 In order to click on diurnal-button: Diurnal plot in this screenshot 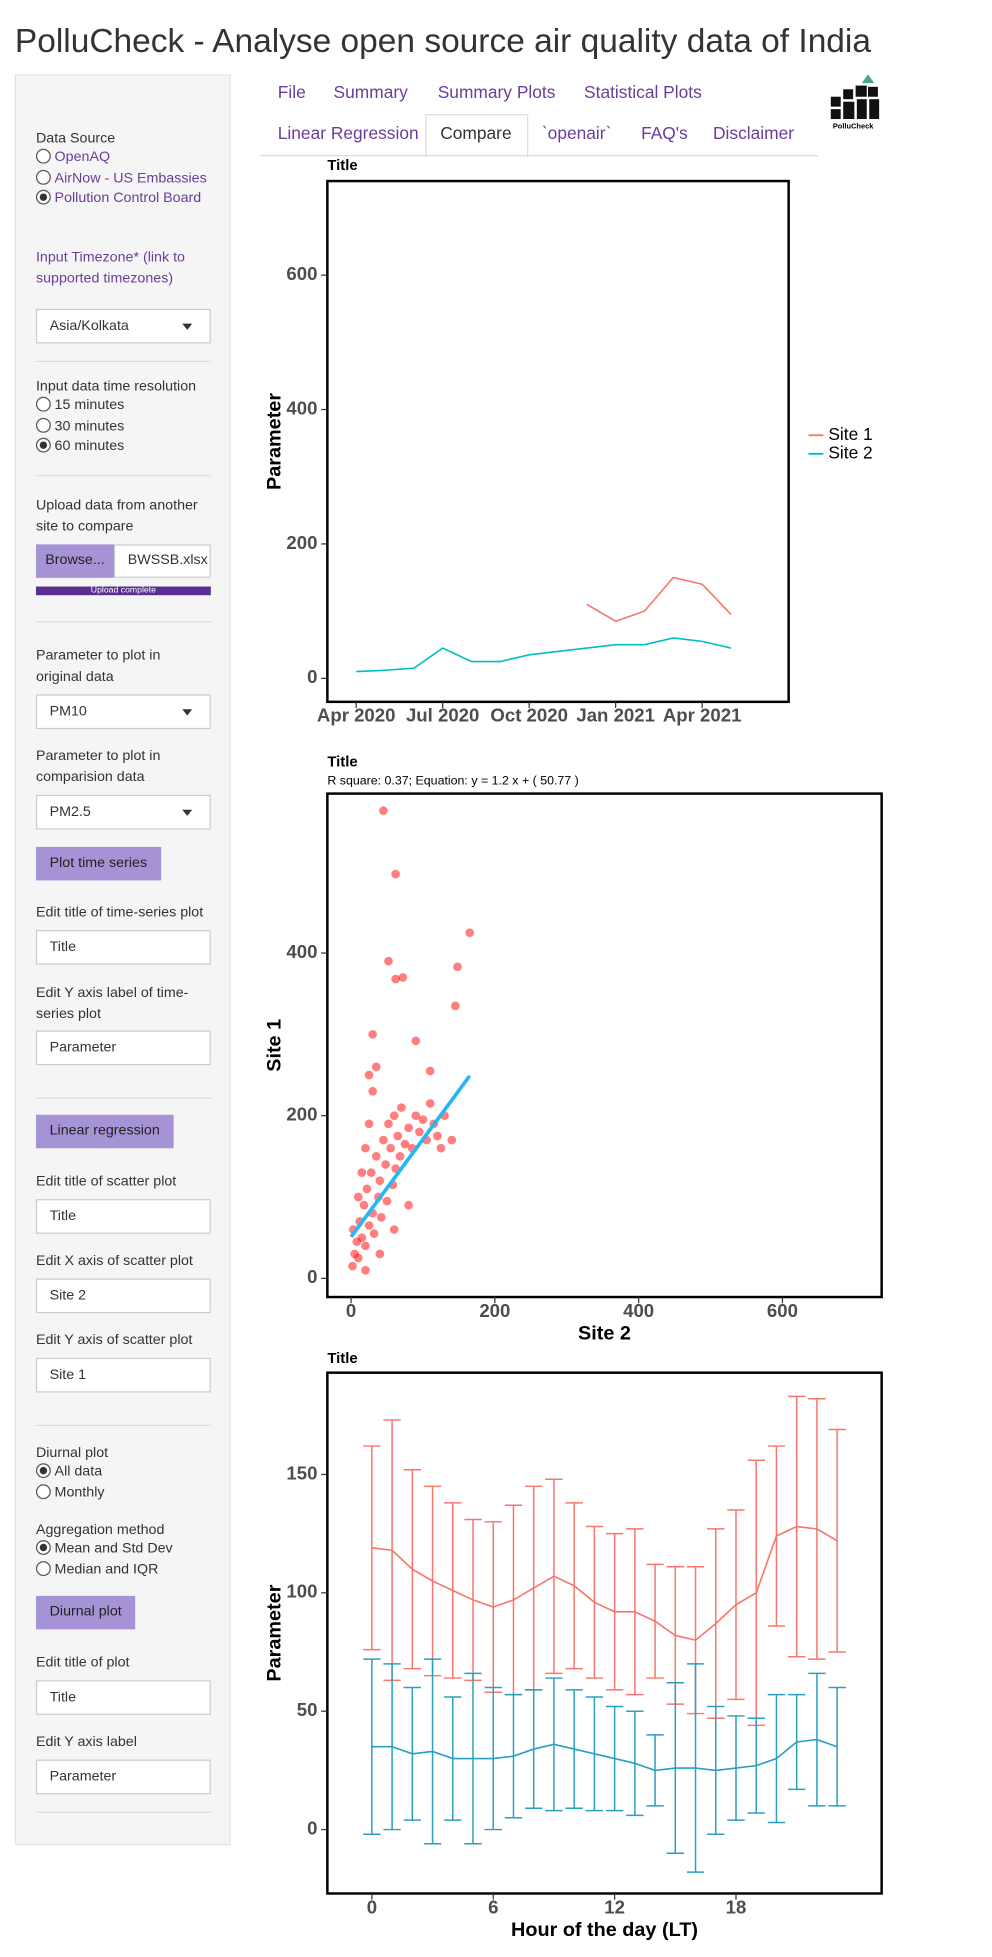, I will do `click(85, 1612)`.